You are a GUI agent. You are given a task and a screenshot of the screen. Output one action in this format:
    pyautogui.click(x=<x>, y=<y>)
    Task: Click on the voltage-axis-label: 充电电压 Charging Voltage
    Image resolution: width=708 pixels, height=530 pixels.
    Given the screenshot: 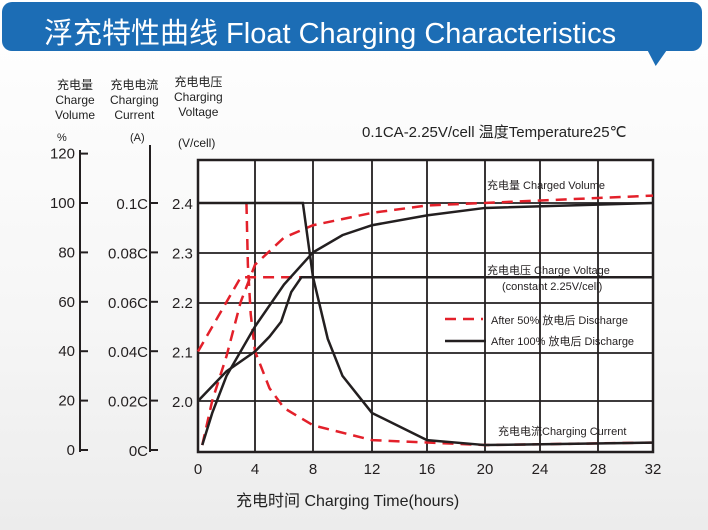 What is the action you would take?
    pyautogui.click(x=198, y=97)
    